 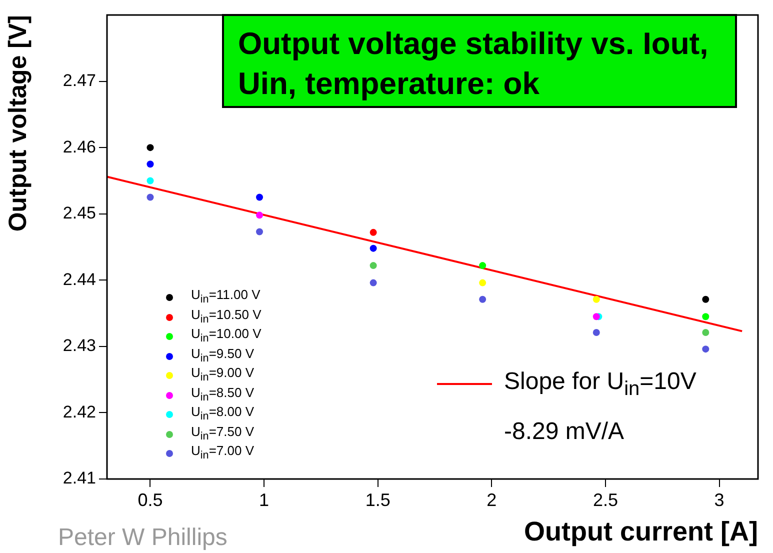 I want to click on legend-label: U$_{in}$=7.50 V, so click(x=222, y=433).